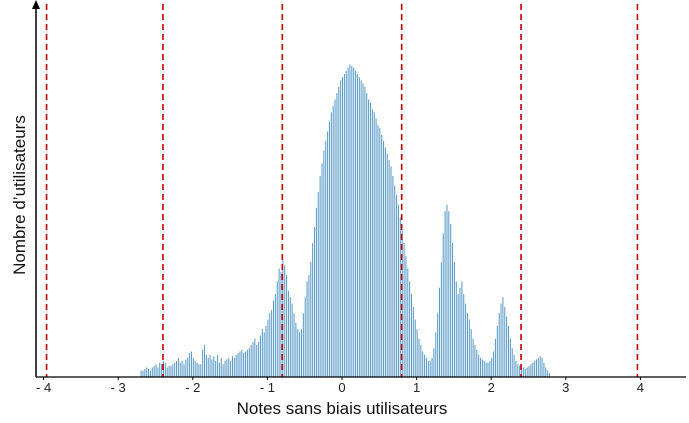  I want to click on x-tick-label: 4, so click(640, 387).